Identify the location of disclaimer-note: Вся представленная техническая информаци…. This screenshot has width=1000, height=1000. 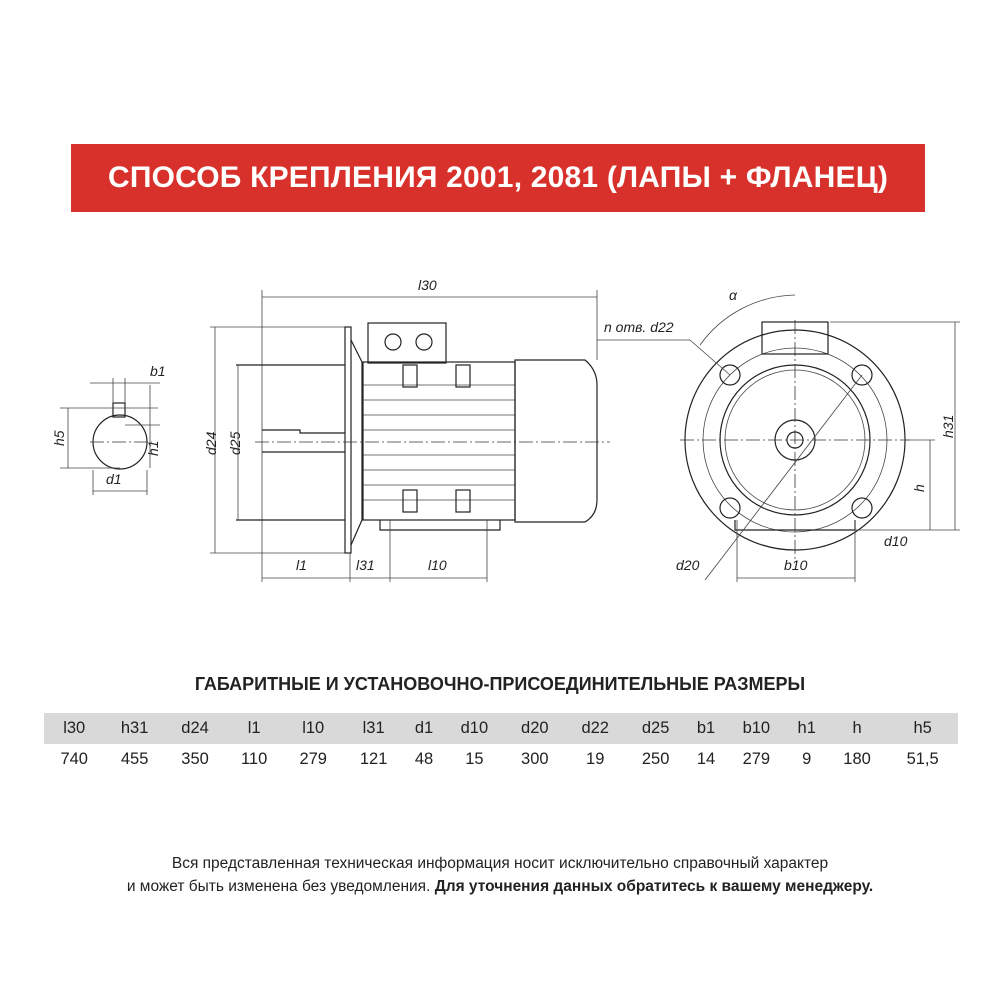
(500, 875).